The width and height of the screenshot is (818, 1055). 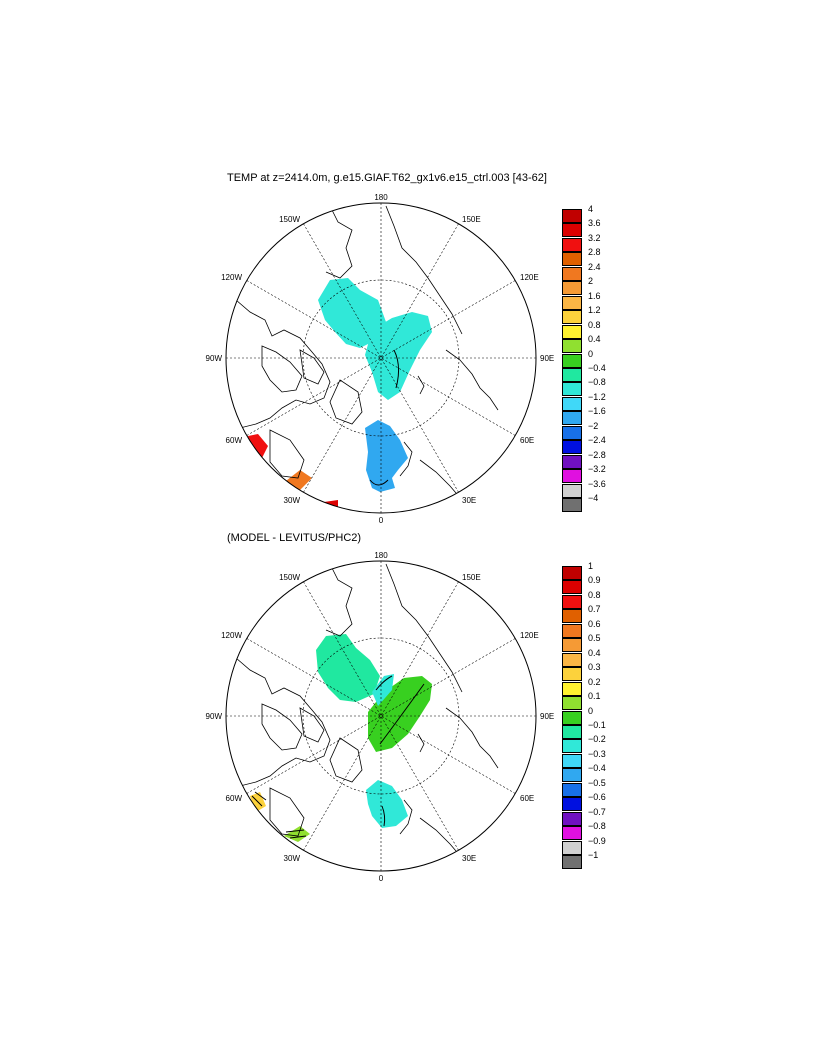 I want to click on colorbar-tick-label: −3.2, so click(x=597, y=469).